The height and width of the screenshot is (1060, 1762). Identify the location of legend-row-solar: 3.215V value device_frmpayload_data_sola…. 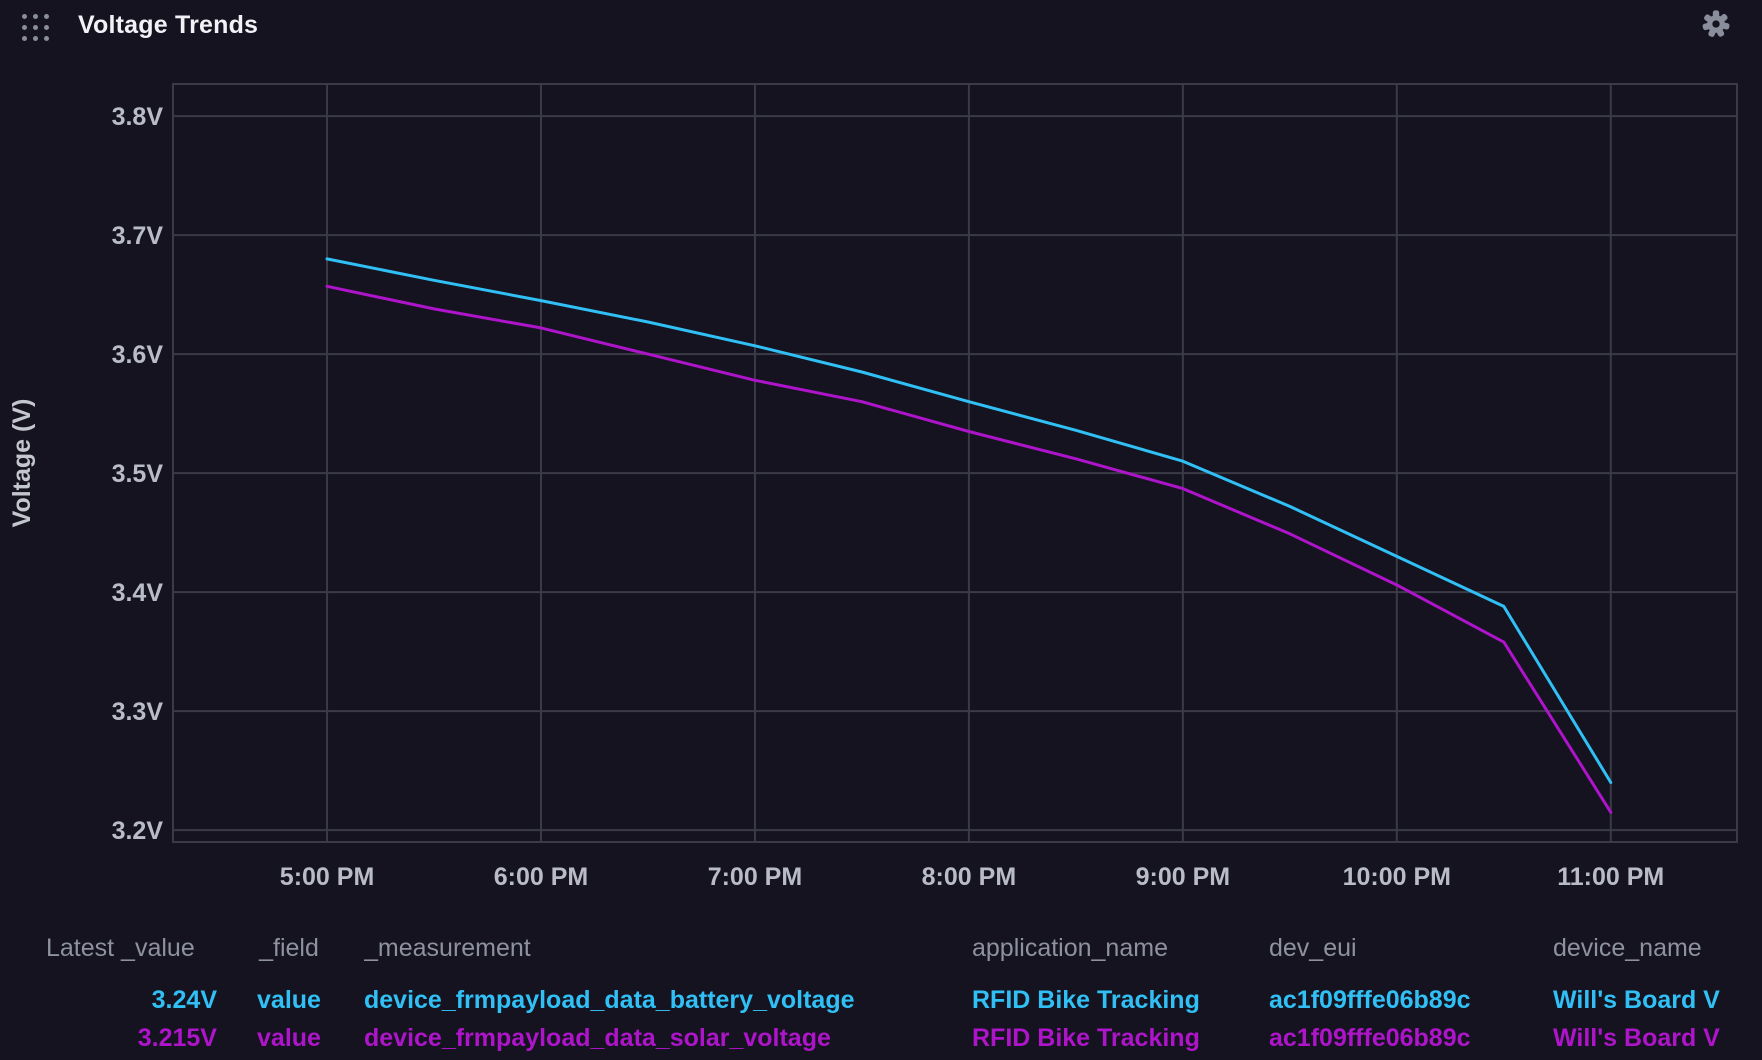
(881, 1038).